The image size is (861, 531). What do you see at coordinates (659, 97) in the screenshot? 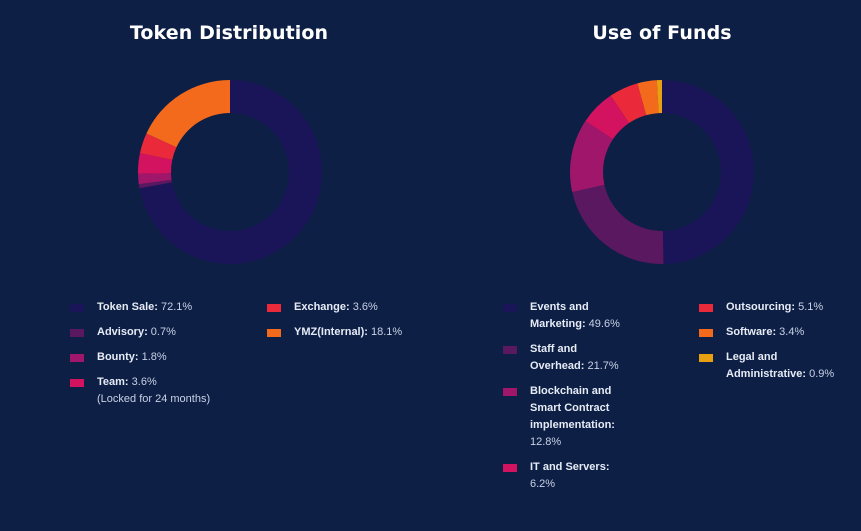
I see `slice-legal-and-administrative` at bounding box center [659, 97].